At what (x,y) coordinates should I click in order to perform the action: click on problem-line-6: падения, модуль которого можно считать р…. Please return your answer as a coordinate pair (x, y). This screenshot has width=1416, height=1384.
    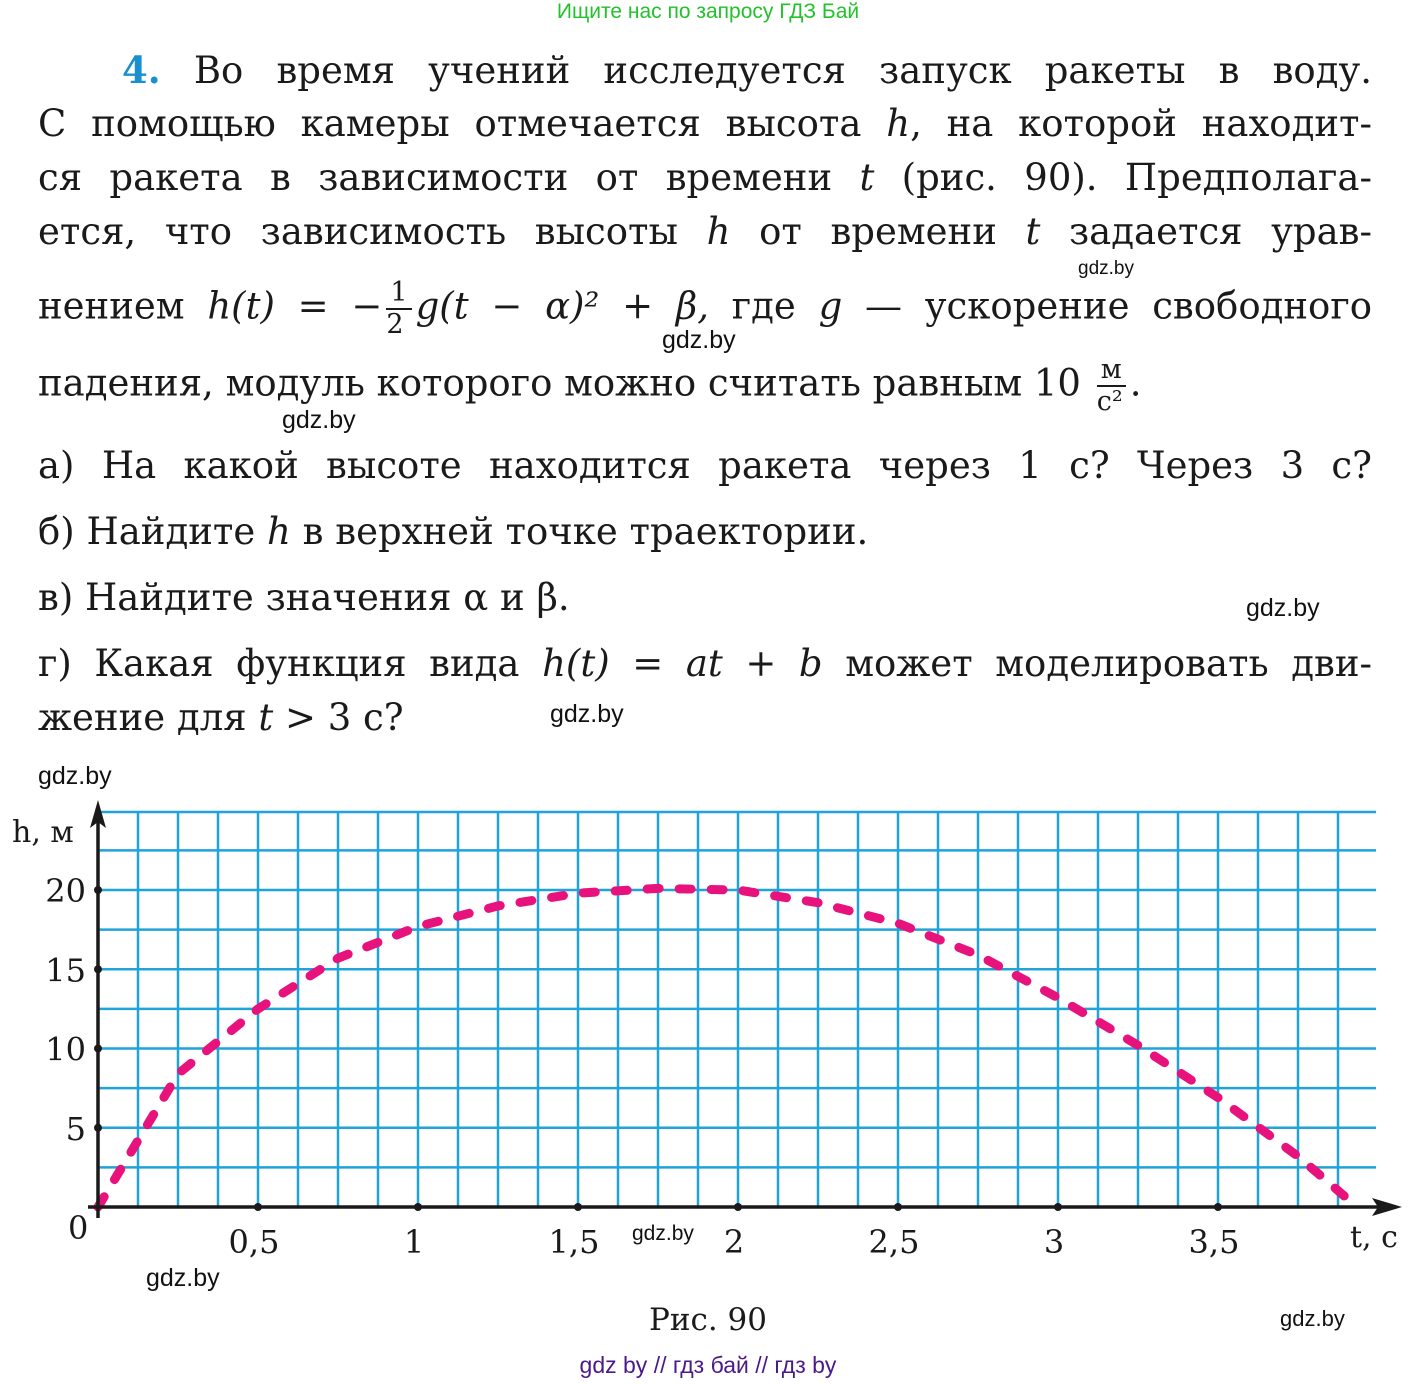
    Looking at the image, I should click on (590, 385).